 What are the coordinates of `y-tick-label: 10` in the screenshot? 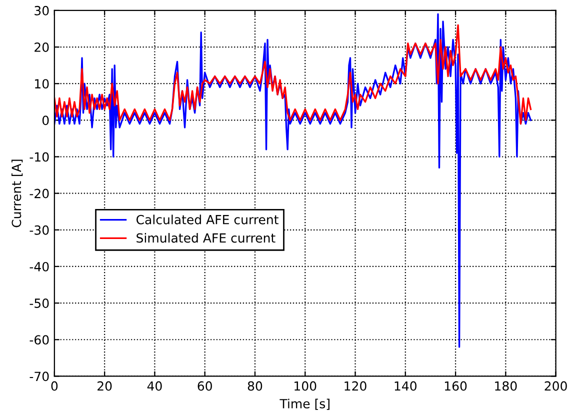 It's located at (42, 84).